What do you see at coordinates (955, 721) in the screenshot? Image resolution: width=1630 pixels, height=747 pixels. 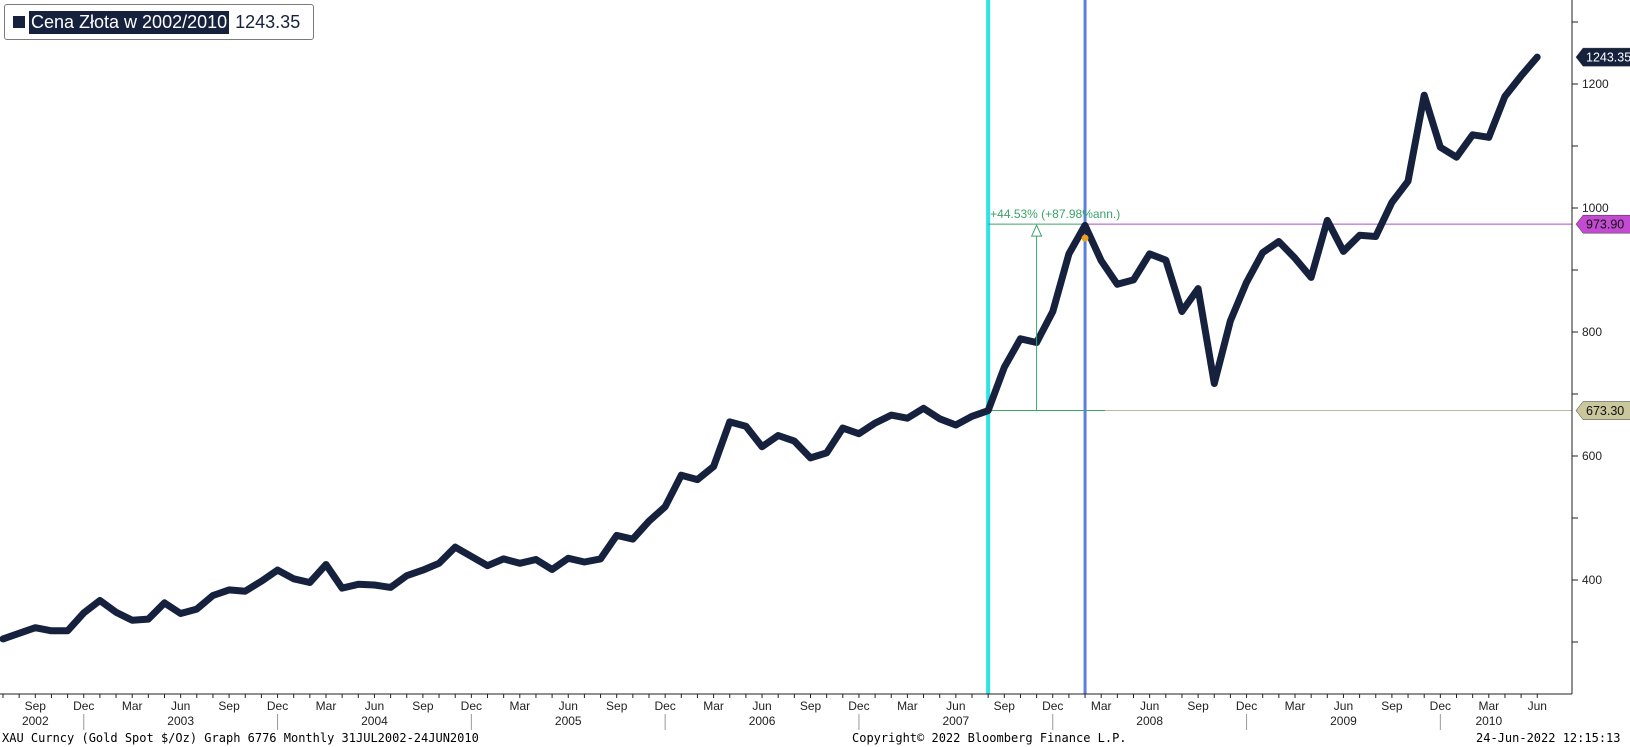 I see `x-year-label: 2007` at bounding box center [955, 721].